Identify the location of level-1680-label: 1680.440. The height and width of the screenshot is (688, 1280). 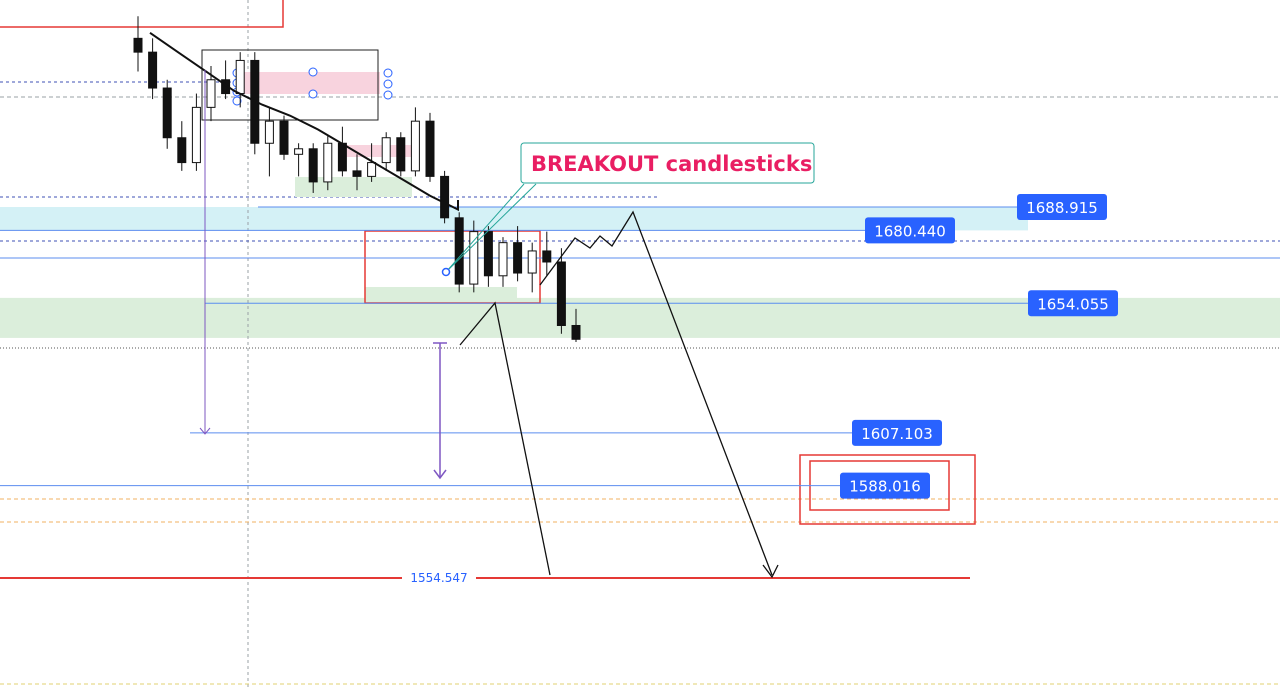
(910, 231).